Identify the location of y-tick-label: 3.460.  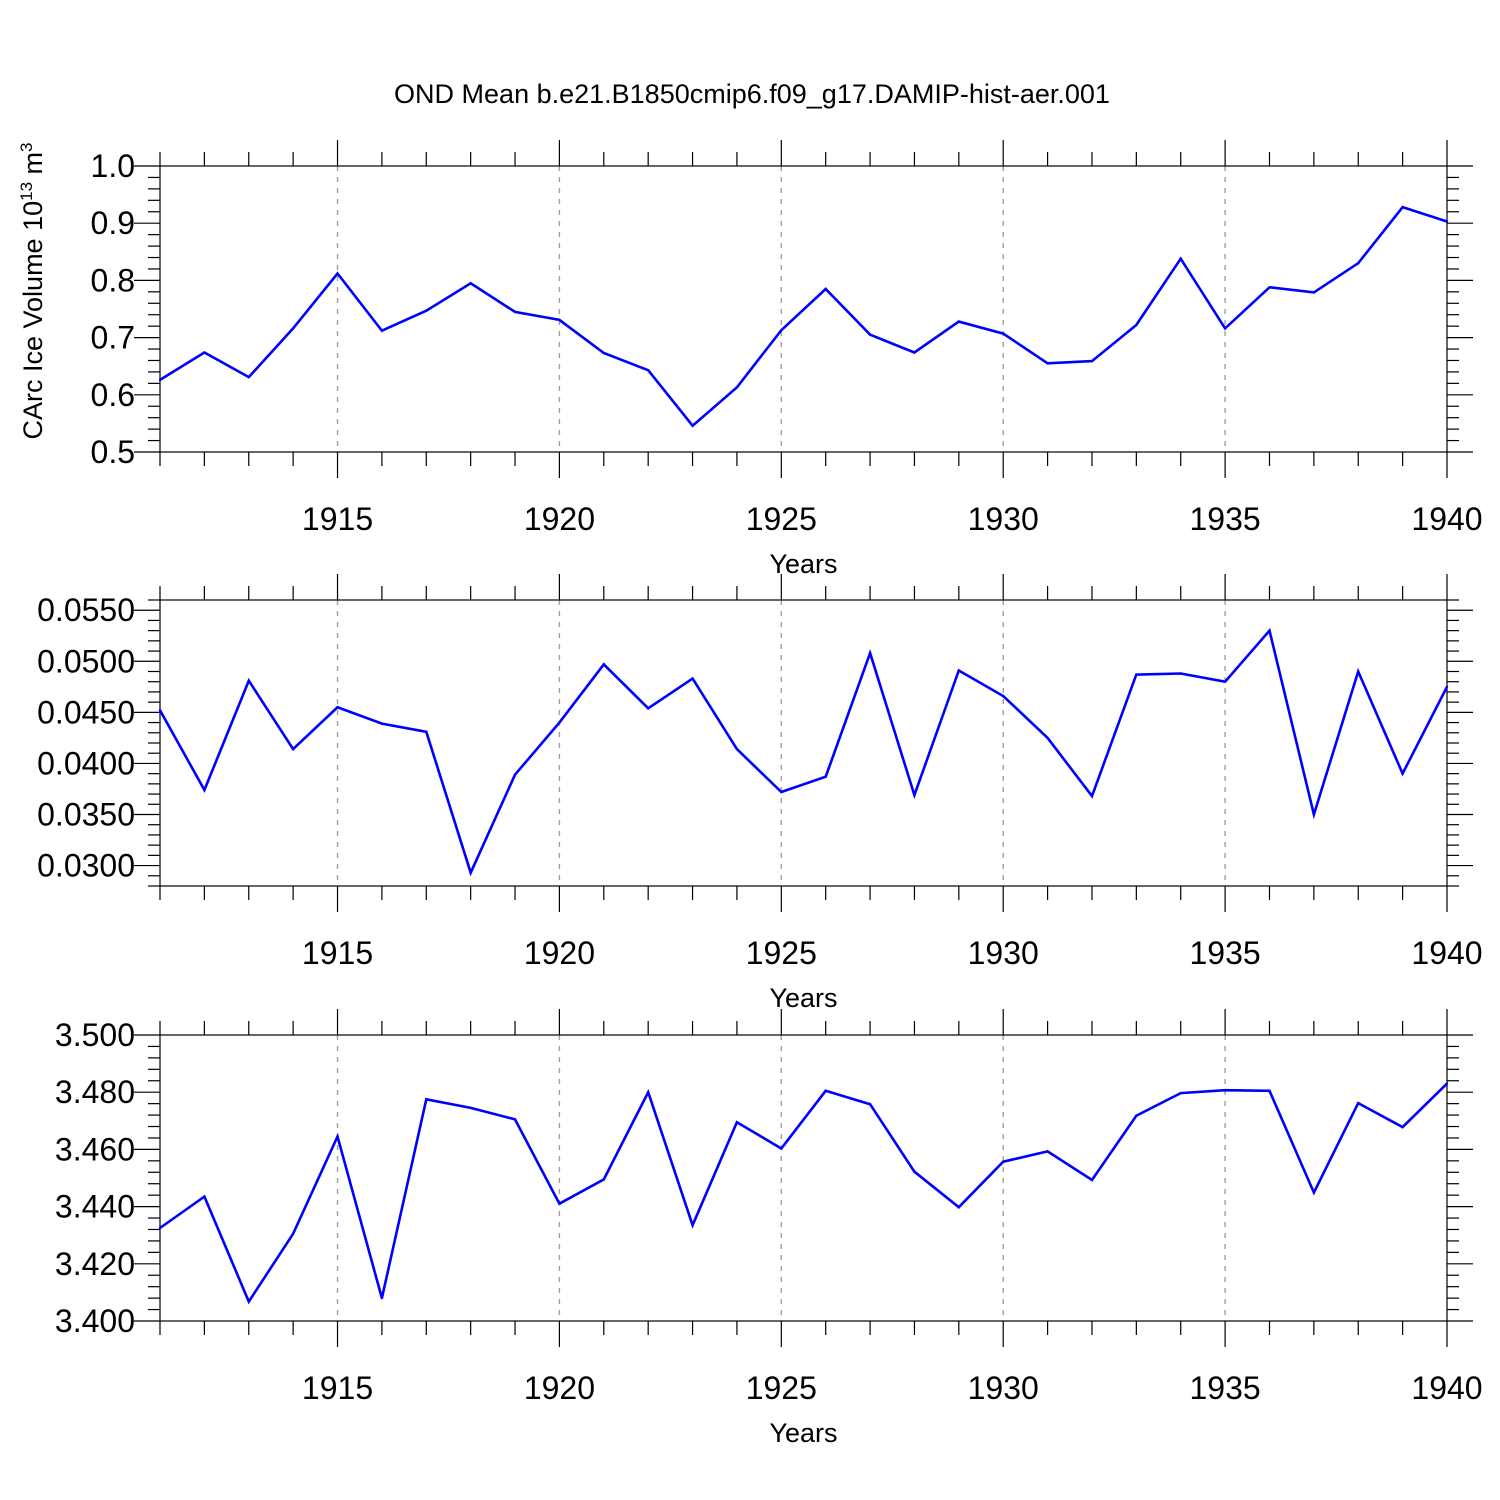
(95, 1149).